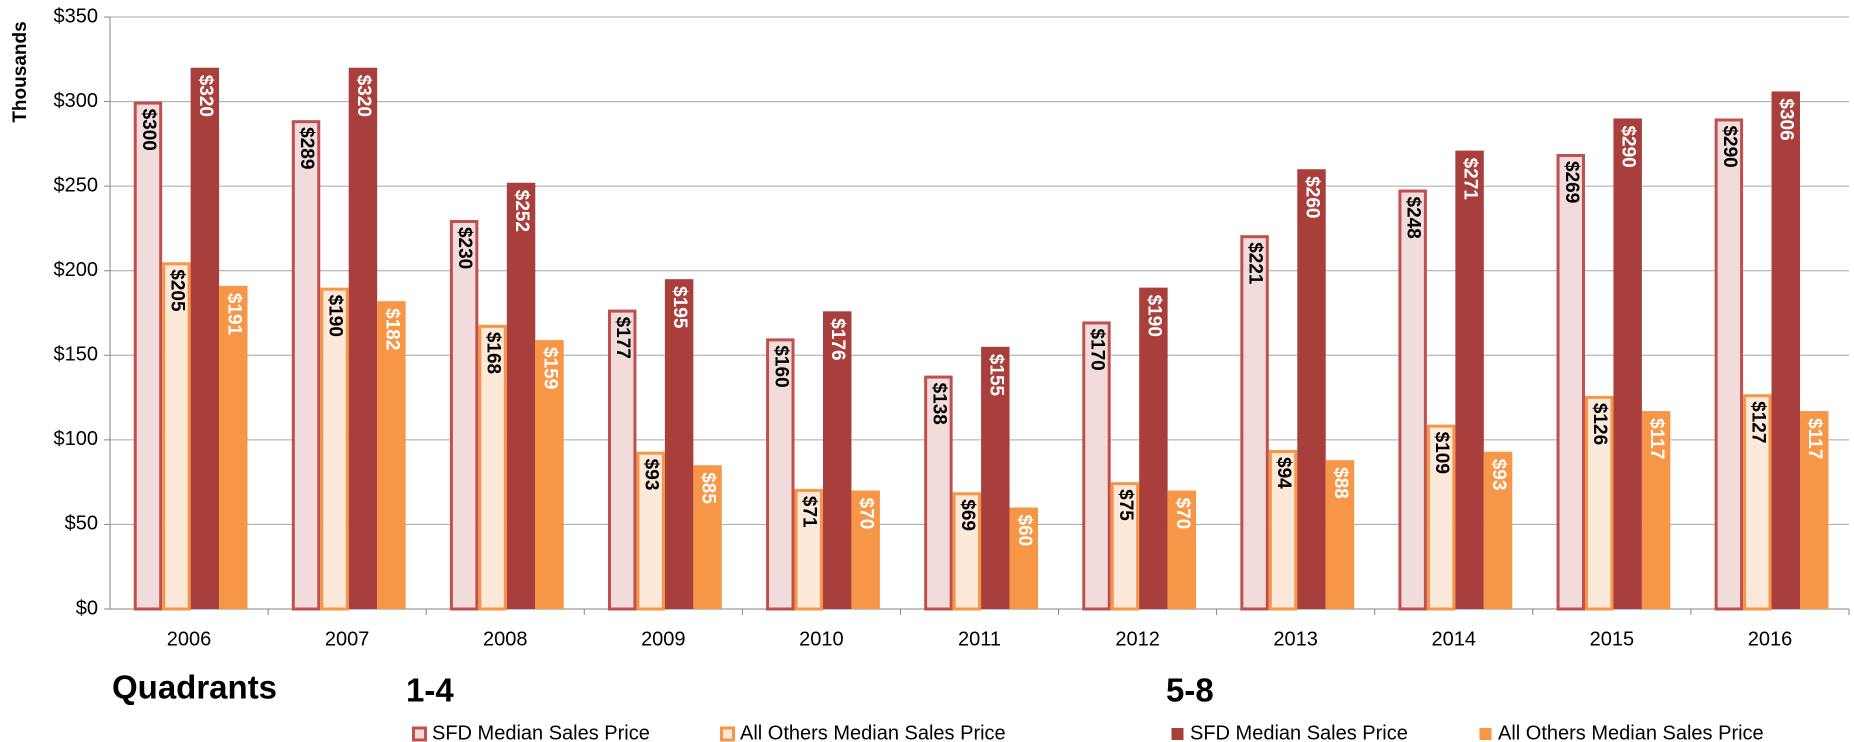 This screenshot has width=1854, height=742. Describe the element at coordinates (391, 329) in the screenshot. I see `value-label: $182` at that location.